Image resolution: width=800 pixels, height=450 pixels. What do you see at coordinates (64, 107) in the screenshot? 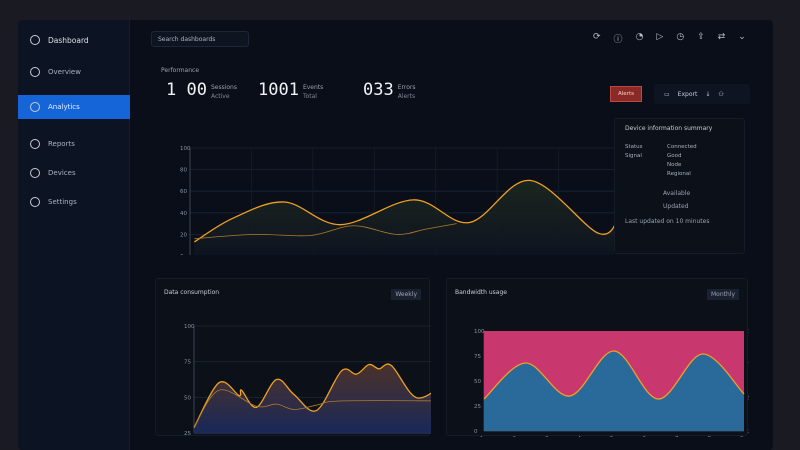
I see `sidebar-item-label: Analytics` at bounding box center [64, 107].